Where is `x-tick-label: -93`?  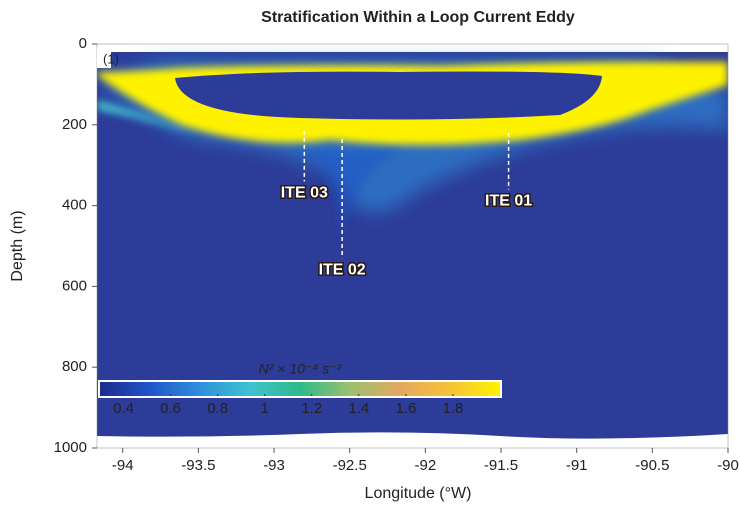
x-tick-label: -93 is located at coordinates (274, 465).